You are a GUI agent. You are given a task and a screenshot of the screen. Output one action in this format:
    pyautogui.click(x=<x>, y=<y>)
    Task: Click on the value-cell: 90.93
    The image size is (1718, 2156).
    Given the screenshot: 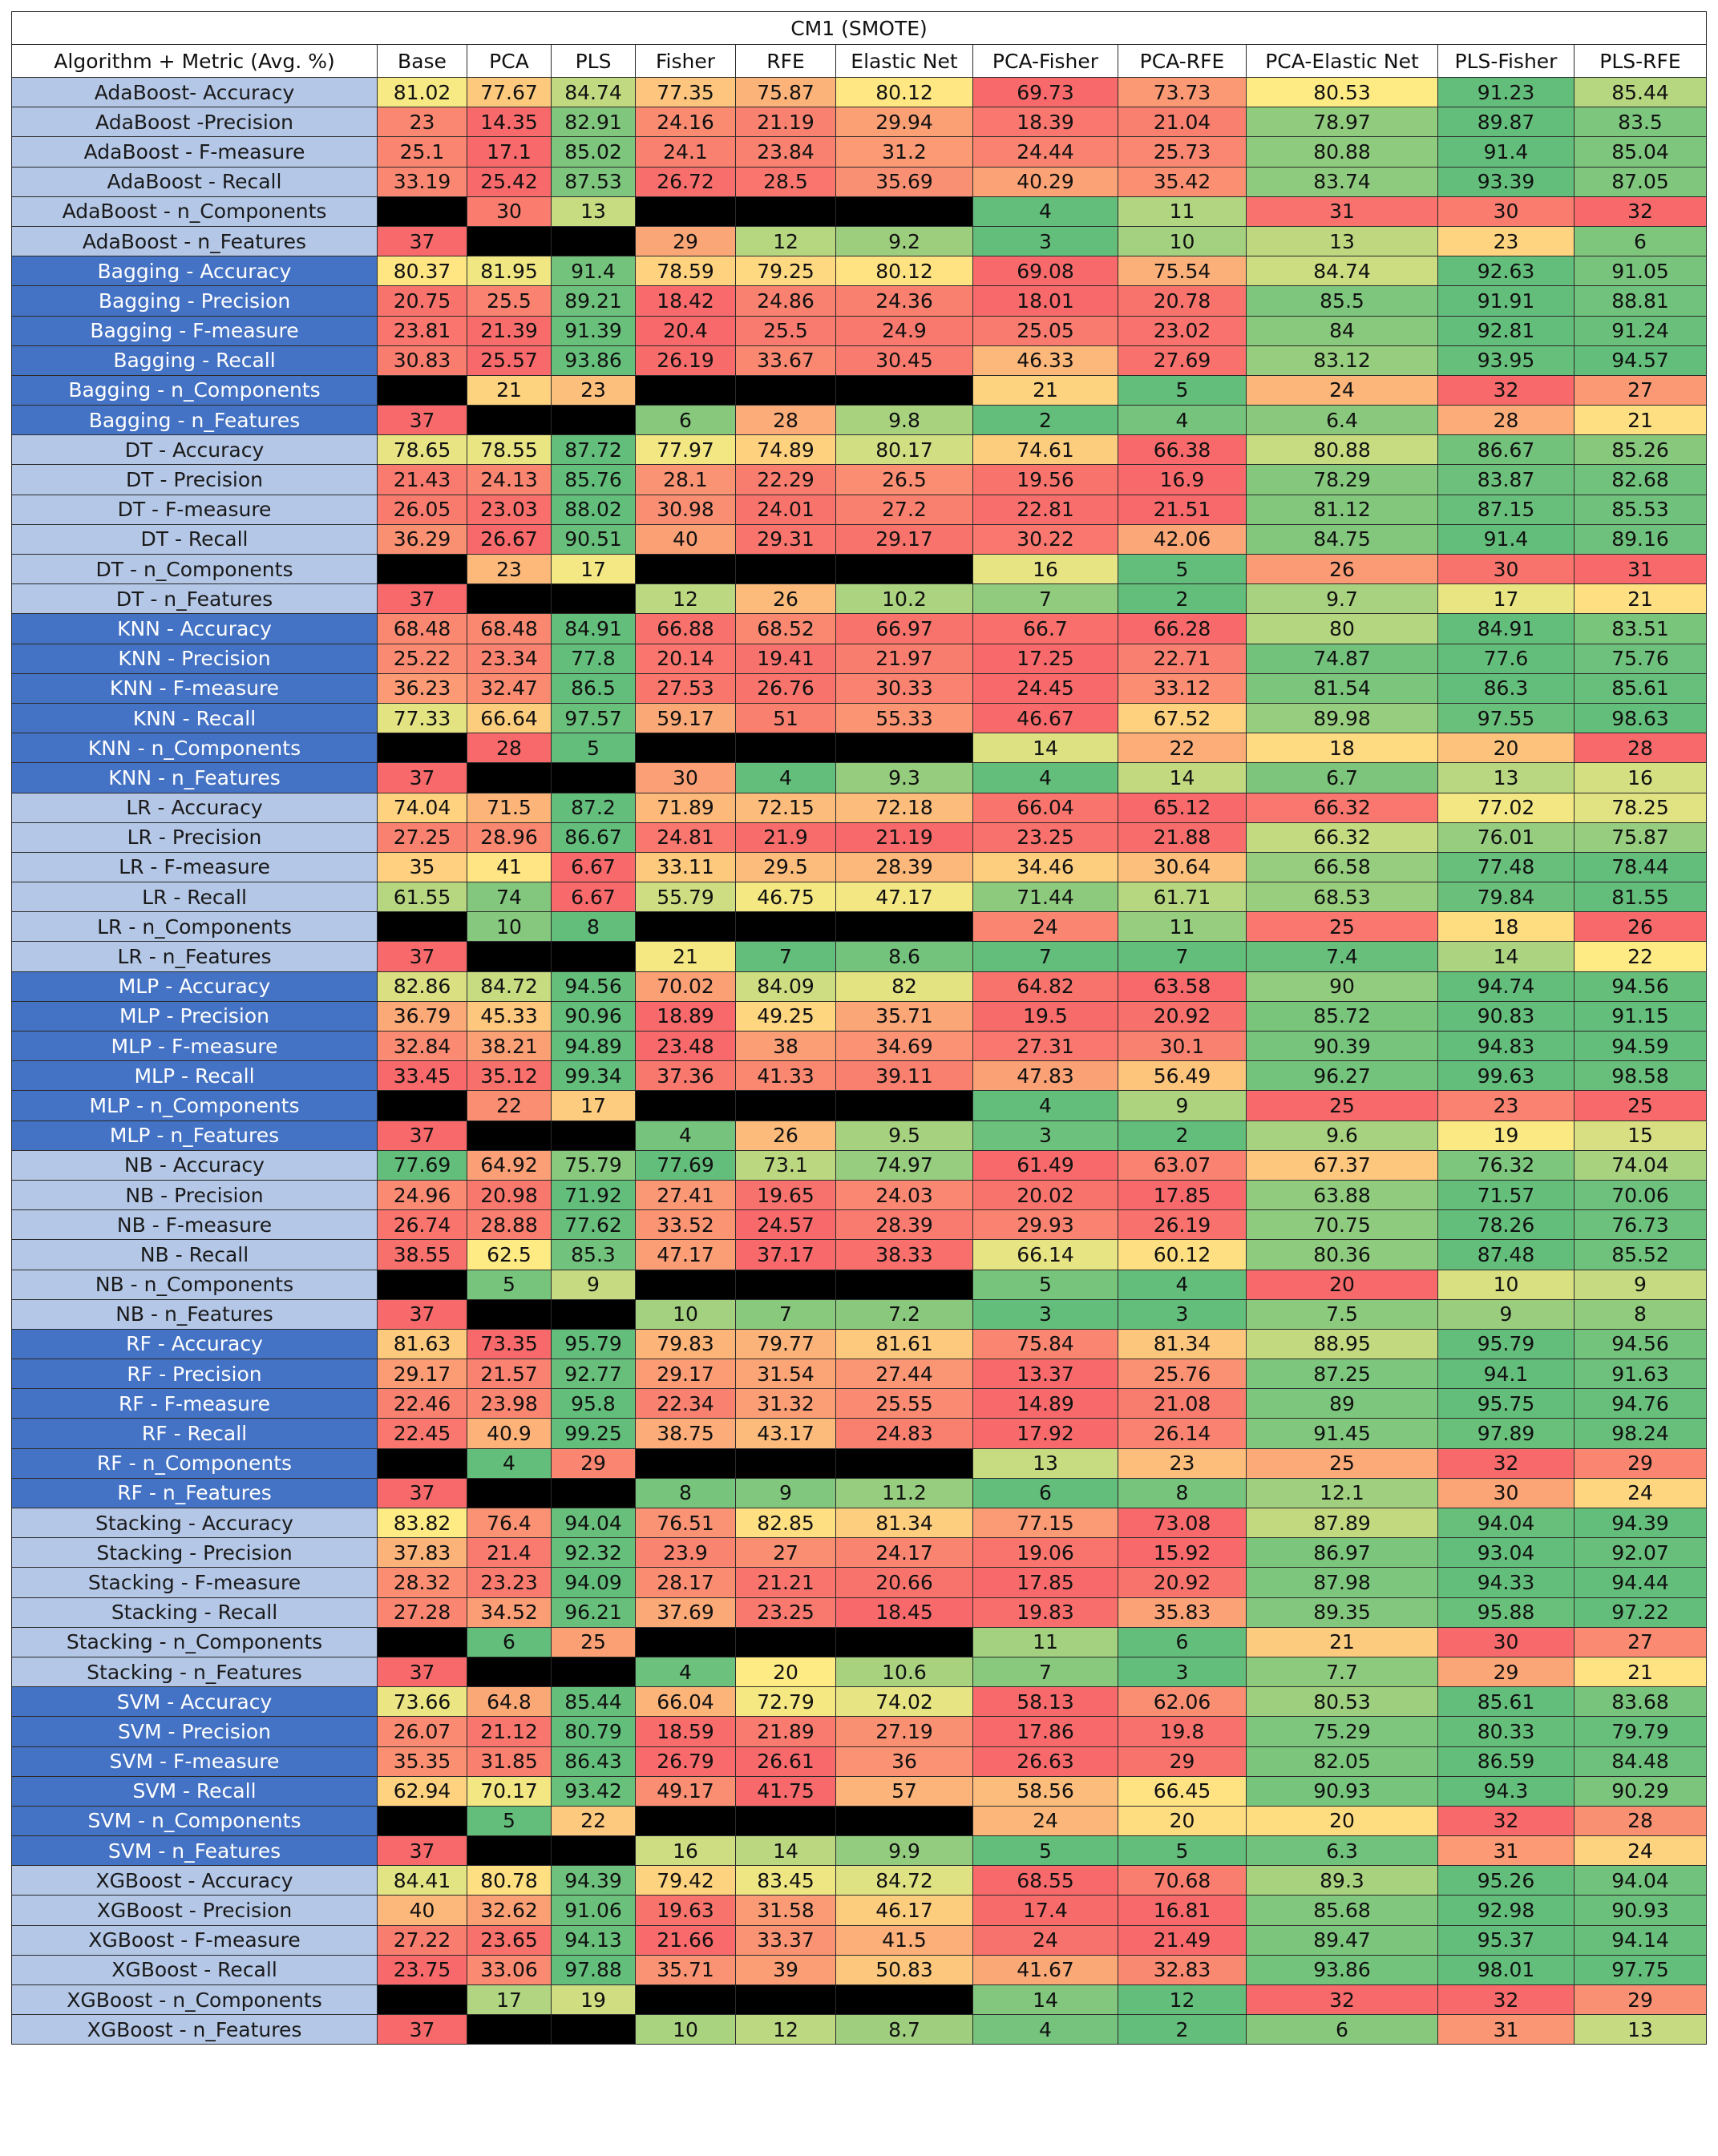 What is the action you would take?
    pyautogui.click(x=1342, y=1791)
    